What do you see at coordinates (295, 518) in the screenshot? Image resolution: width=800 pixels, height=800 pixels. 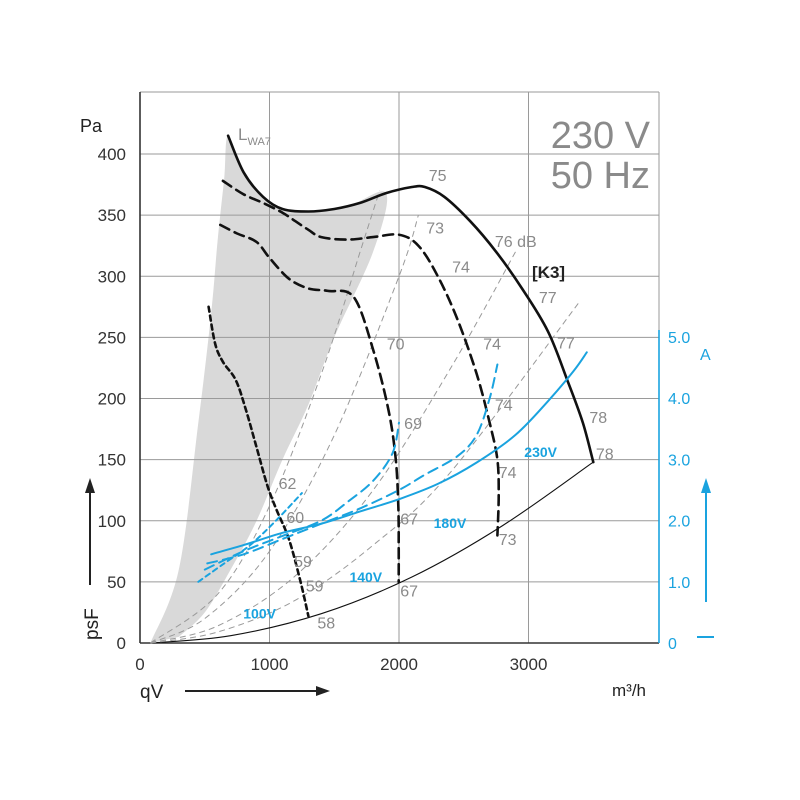 I see `sound-level-label: 60` at bounding box center [295, 518].